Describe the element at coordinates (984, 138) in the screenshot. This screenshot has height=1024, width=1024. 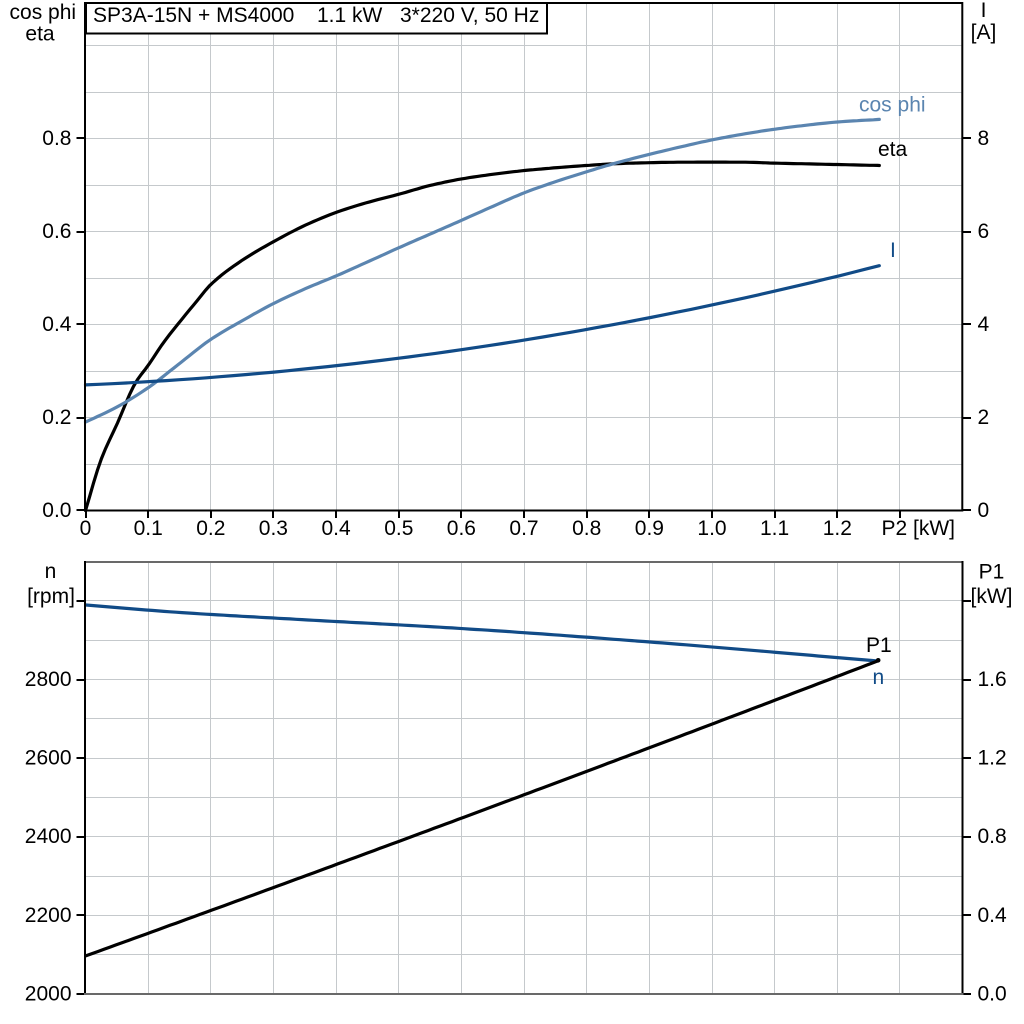
I see `svg-text: 8` at that location.